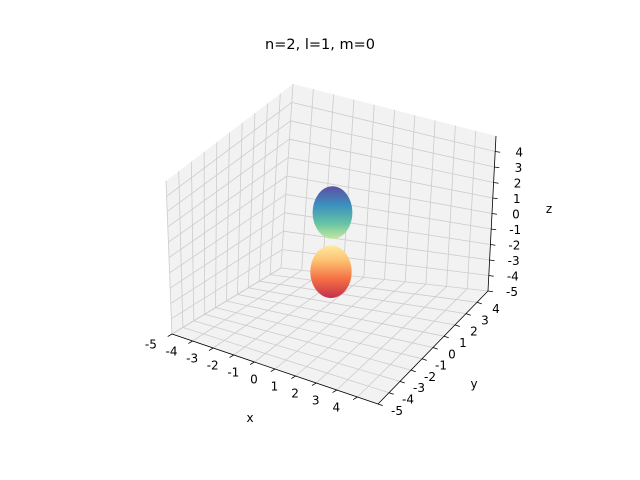  Describe the element at coordinates (513, 277) in the screenshot. I see `z-tick-label: -4` at that location.